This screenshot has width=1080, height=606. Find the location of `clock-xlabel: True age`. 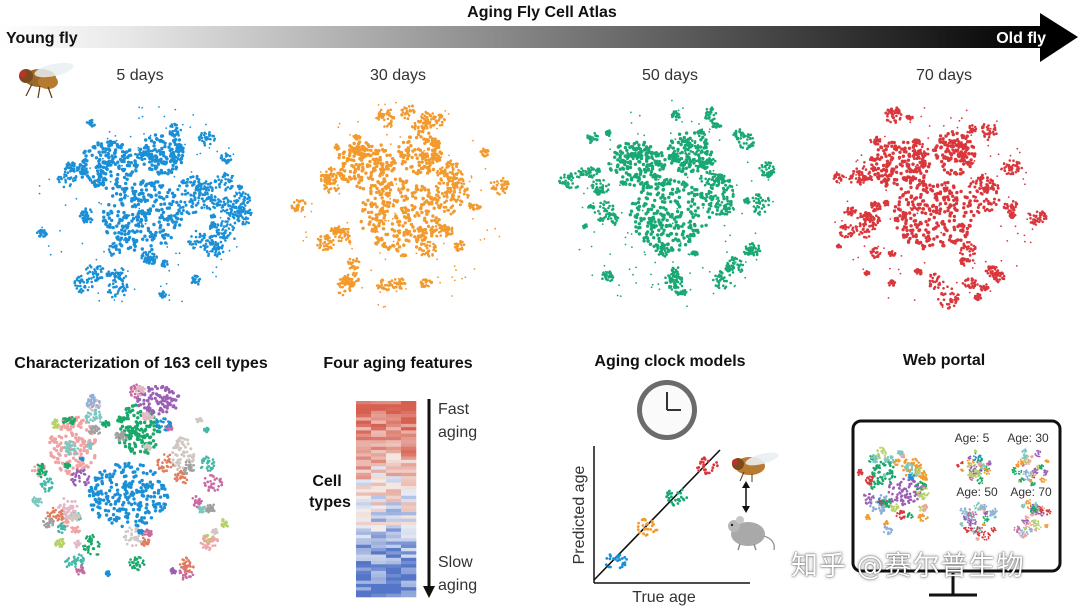

clock-xlabel: True age is located at coordinates (664, 597).